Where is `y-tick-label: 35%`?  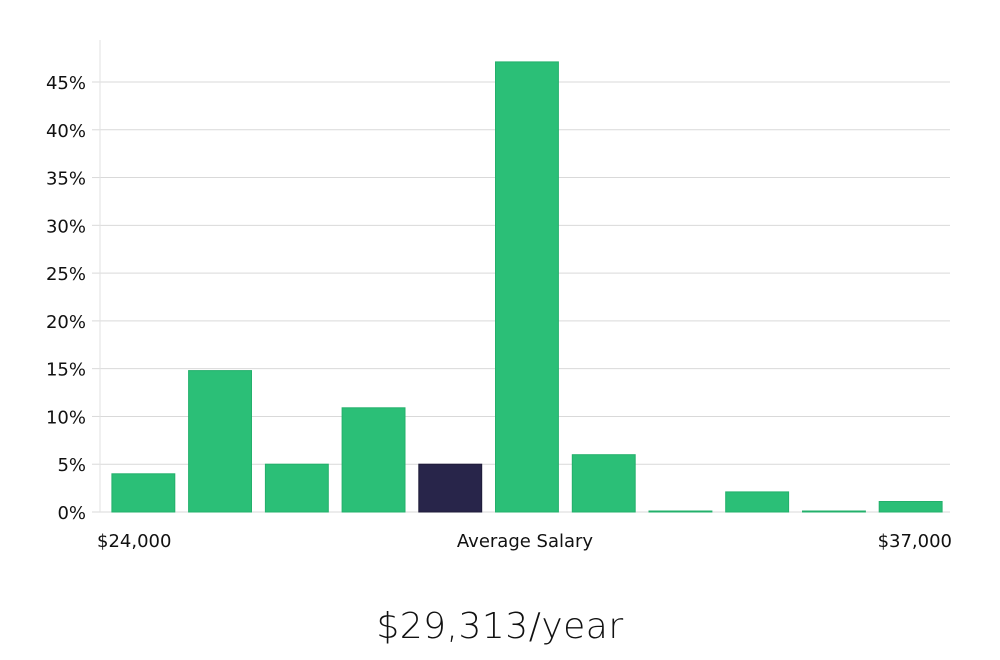 y-tick-label: 35% is located at coordinates (66, 179).